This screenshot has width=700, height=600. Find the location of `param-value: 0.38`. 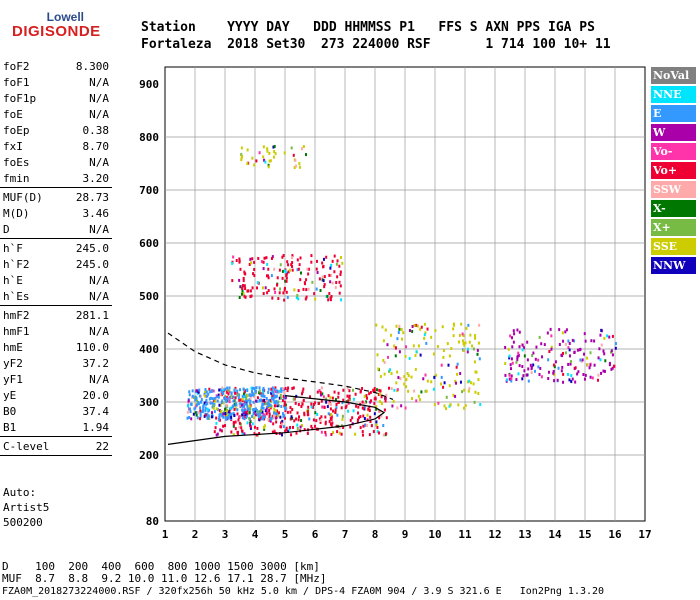

param-value: 0.38 is located at coordinates (96, 130).